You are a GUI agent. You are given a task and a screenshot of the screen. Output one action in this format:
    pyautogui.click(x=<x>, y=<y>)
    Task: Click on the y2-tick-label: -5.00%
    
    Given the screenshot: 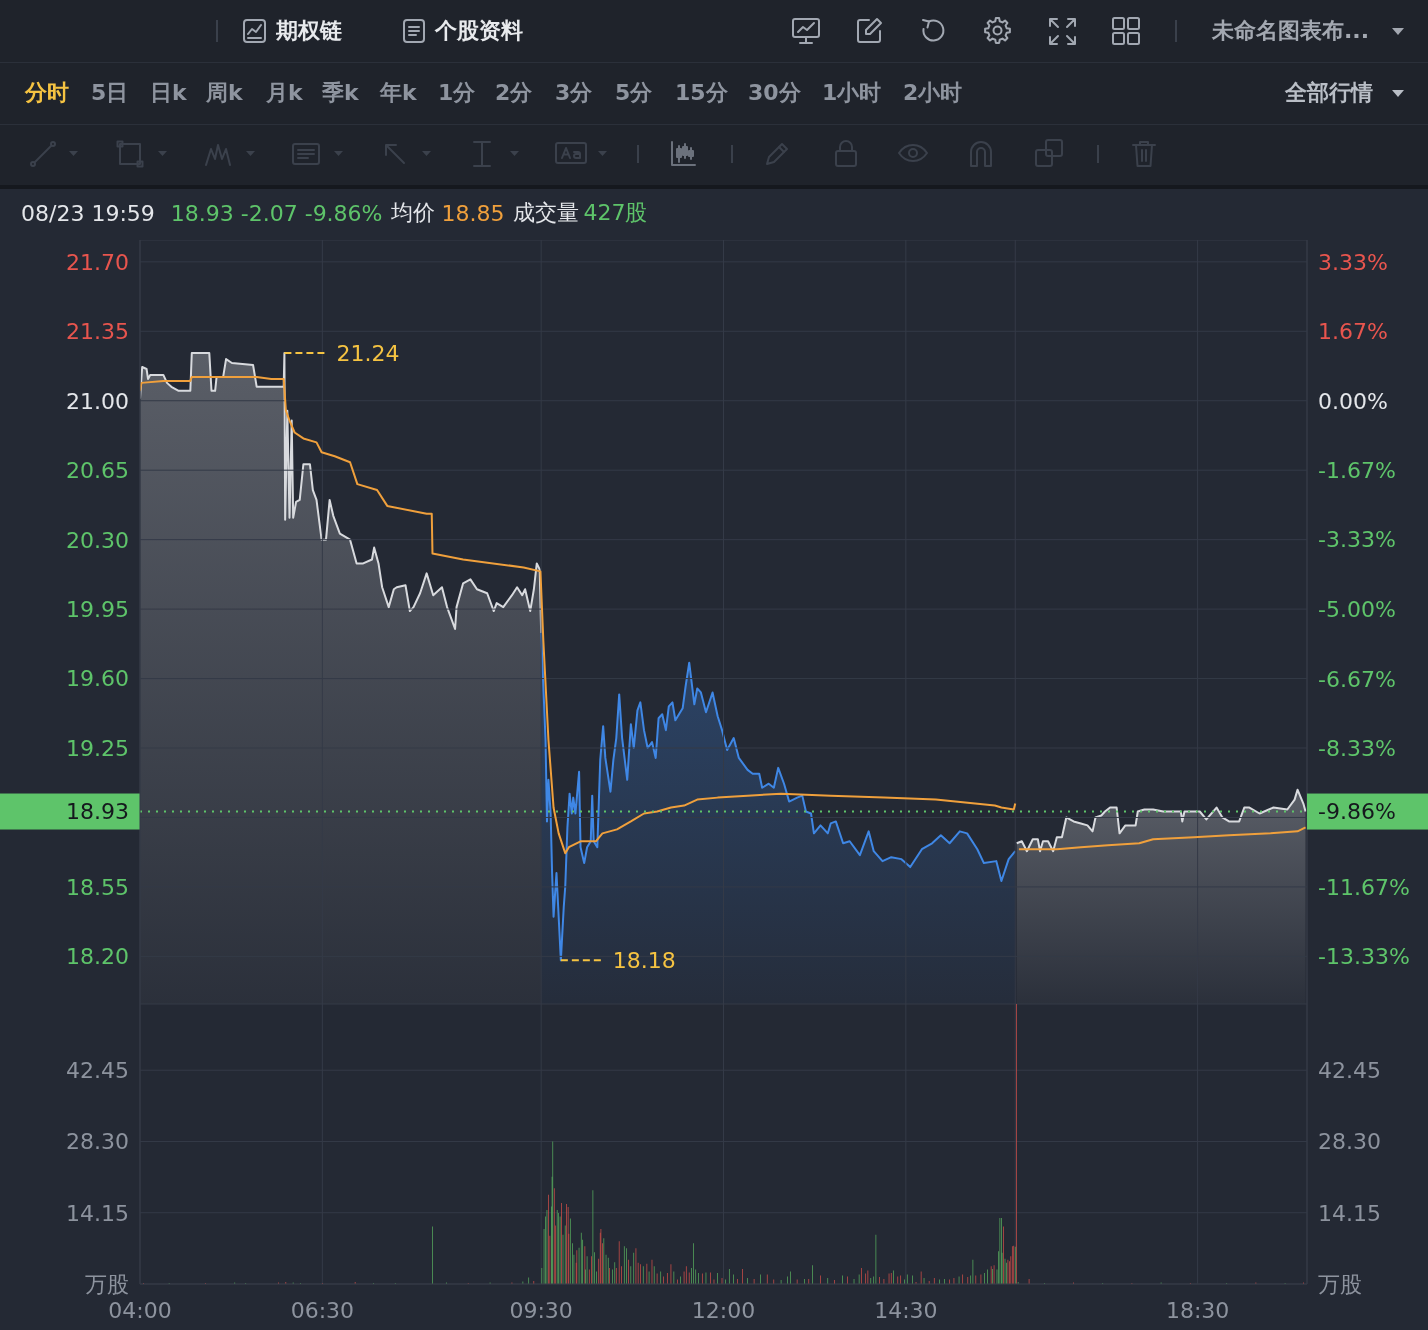 What is the action you would take?
    pyautogui.click(x=1357, y=610)
    